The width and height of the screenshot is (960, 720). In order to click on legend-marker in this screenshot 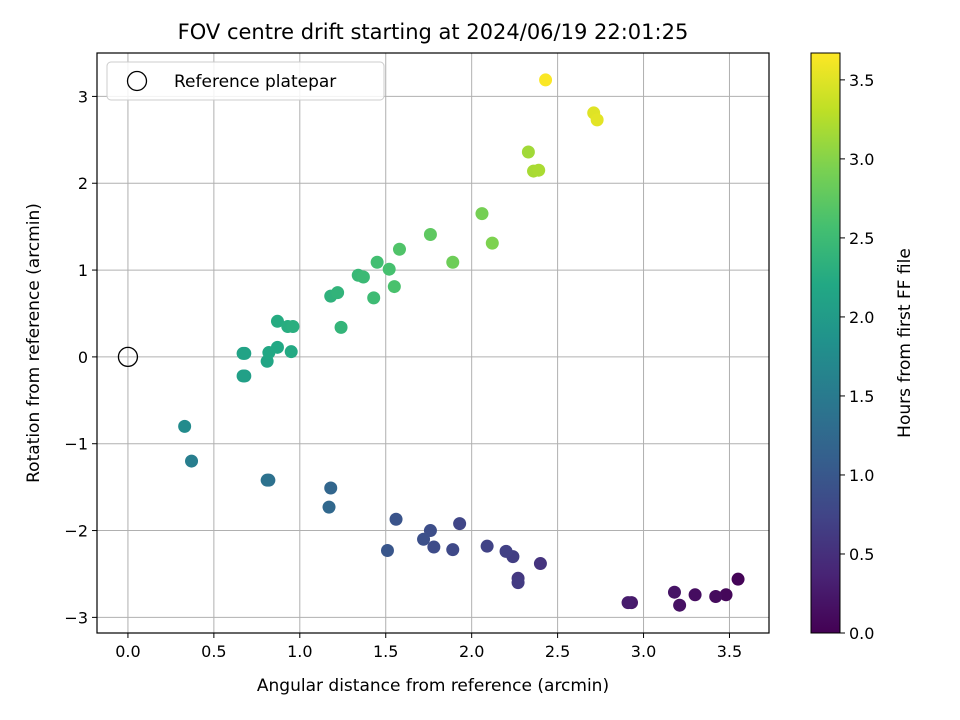, I will do `click(137, 81)`.